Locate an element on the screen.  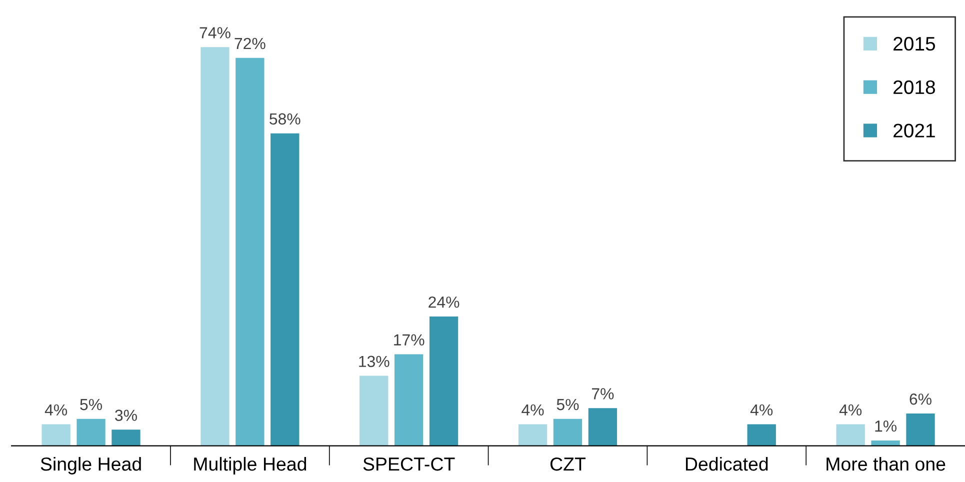
data-label: 7% is located at coordinates (603, 394).